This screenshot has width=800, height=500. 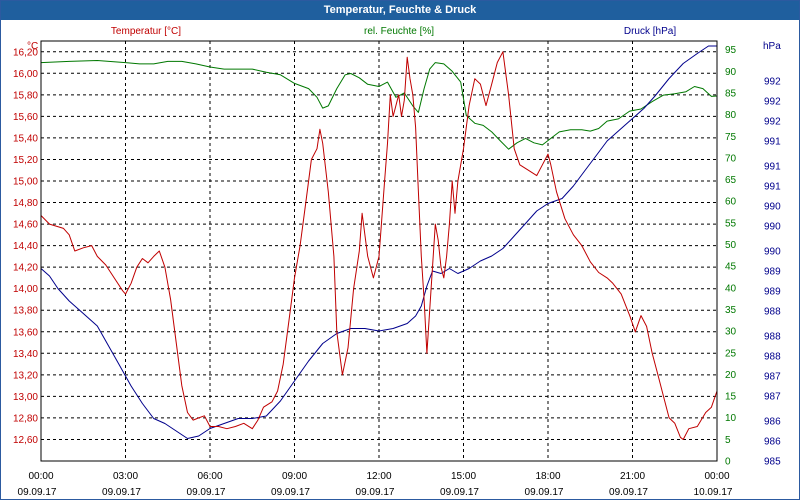 I want to click on humidity-tick-label: 30, so click(x=731, y=332).